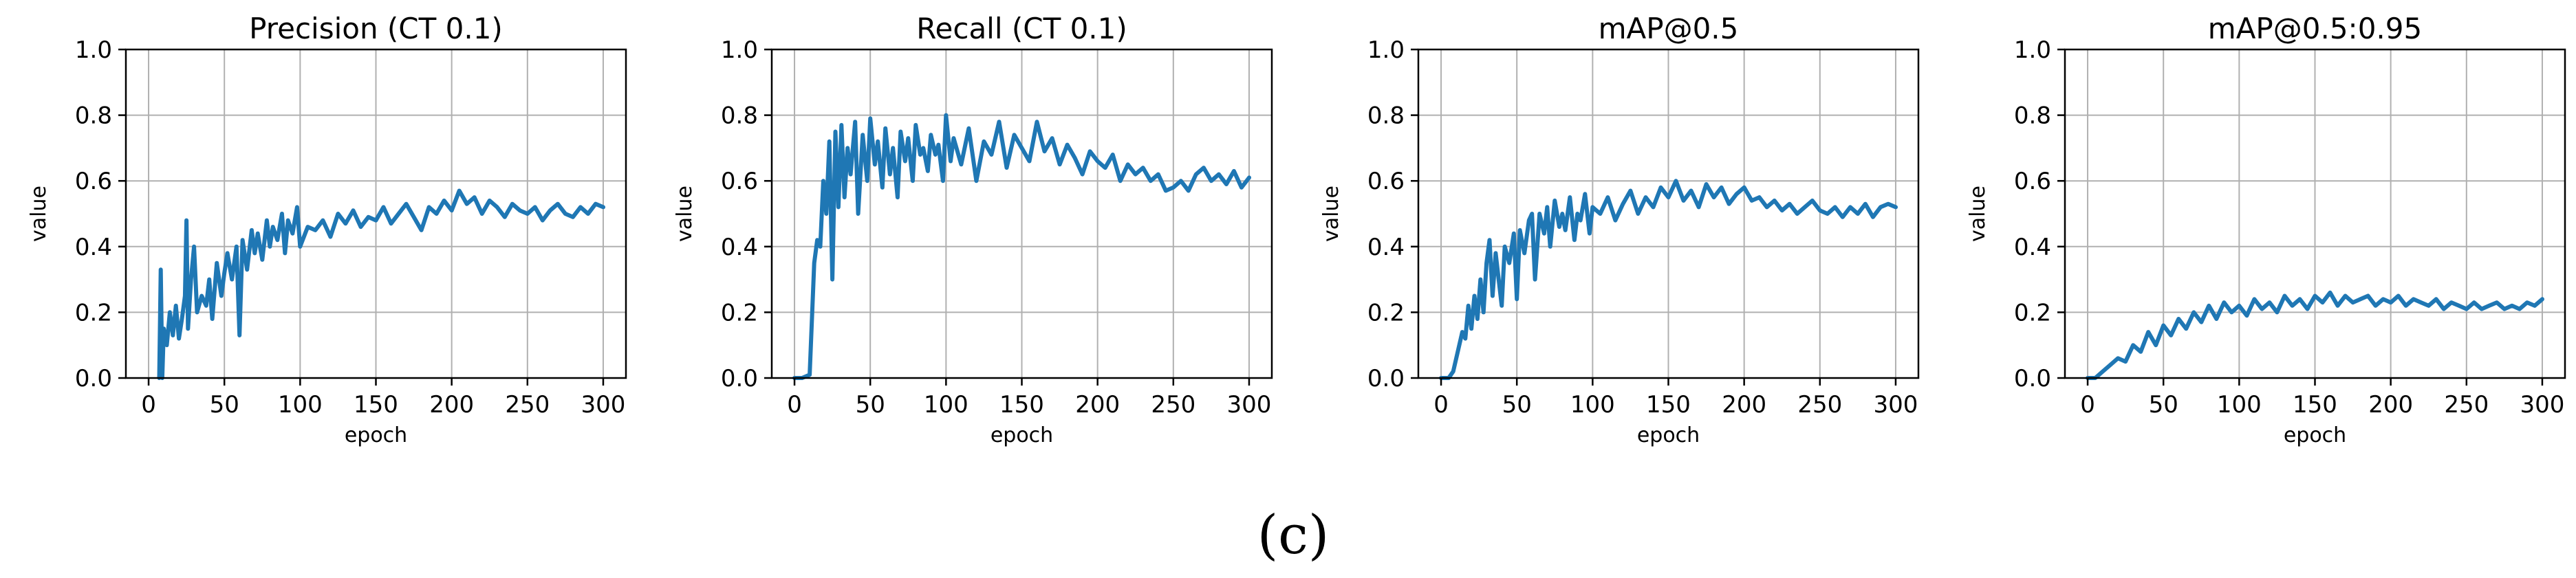 This screenshot has width=2576, height=578. Describe the element at coordinates (376, 28) in the screenshot. I see `chart-title: Precision (CT 0.1)` at that location.